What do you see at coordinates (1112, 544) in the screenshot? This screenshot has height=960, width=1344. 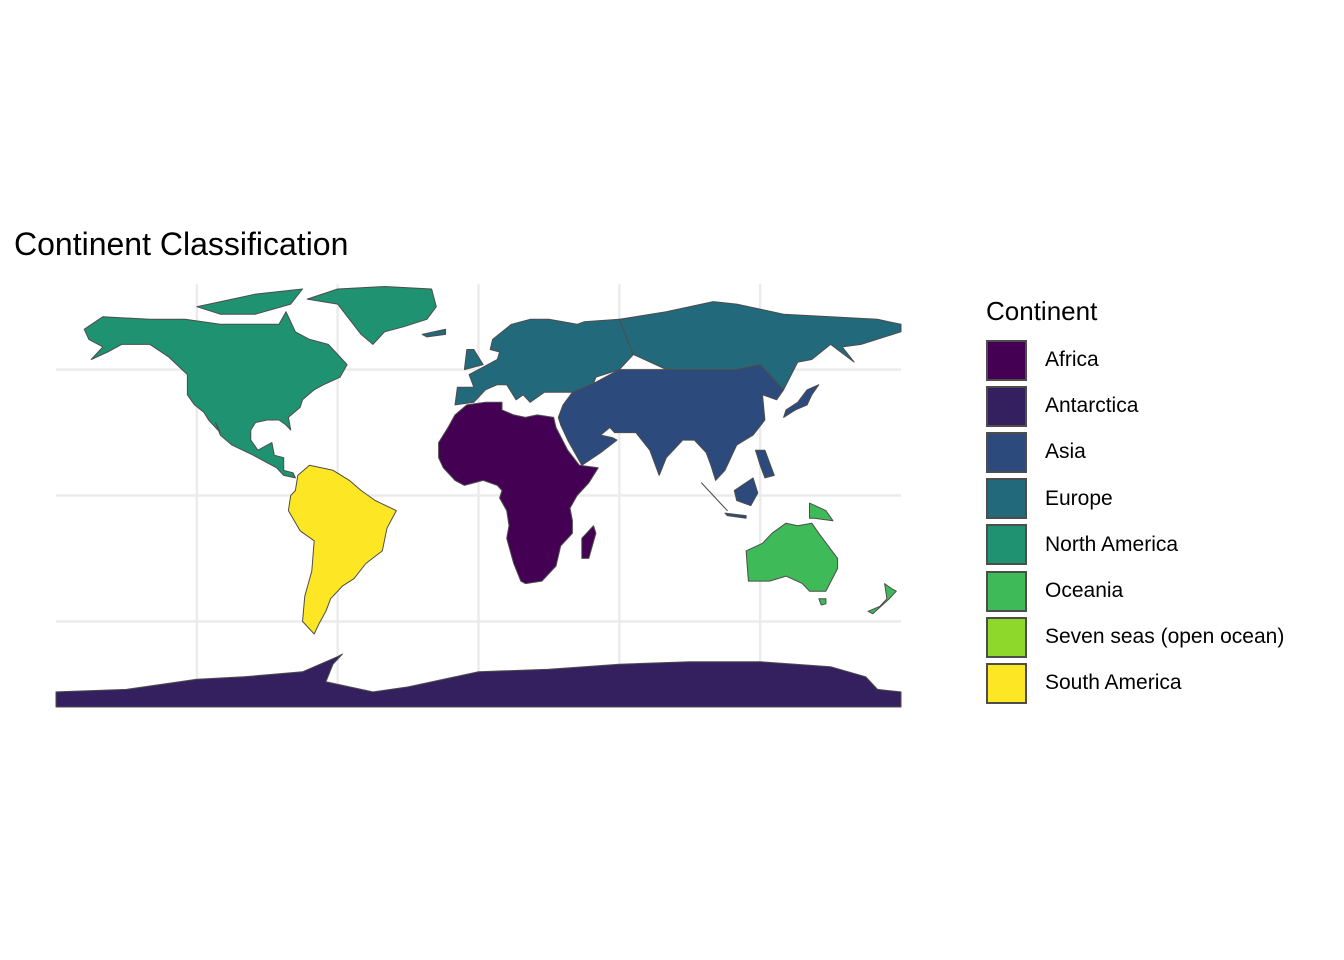 I see `legend-label: North America` at bounding box center [1112, 544].